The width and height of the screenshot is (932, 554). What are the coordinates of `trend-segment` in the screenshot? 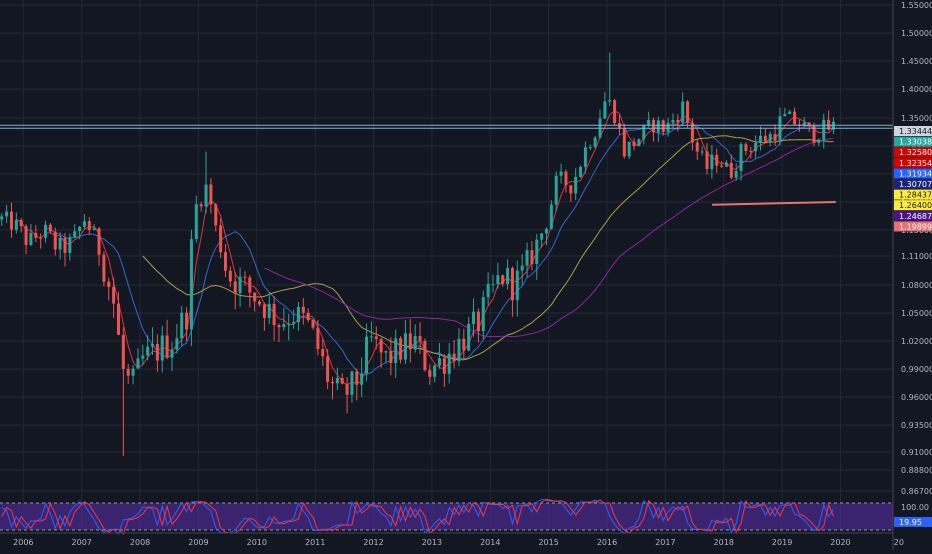 It's located at (774, 203).